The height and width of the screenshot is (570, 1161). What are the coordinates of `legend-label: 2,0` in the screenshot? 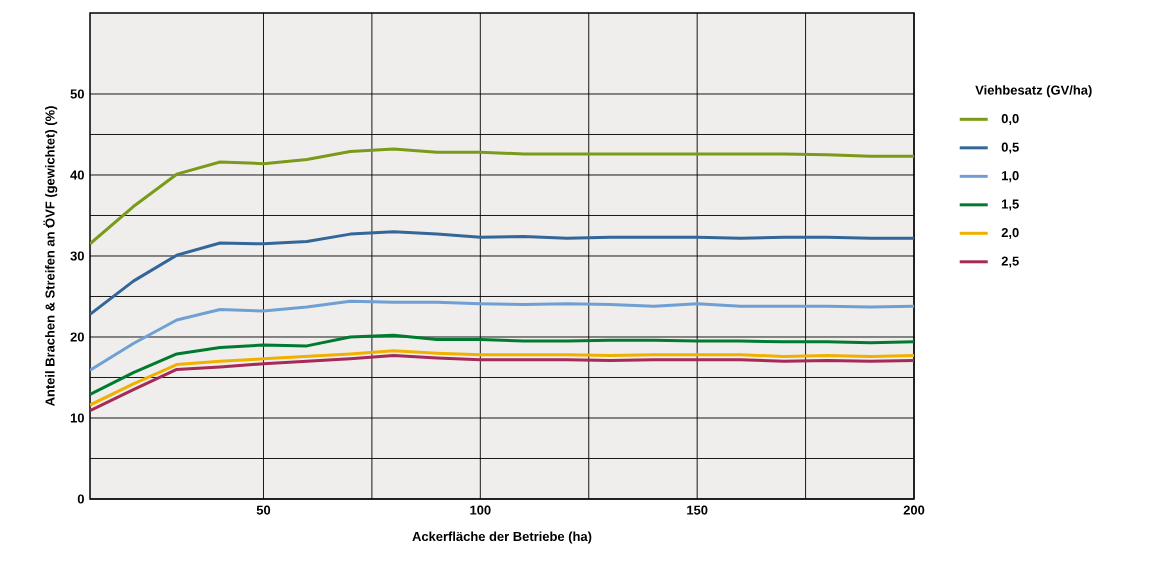 It's located at (1010, 234).